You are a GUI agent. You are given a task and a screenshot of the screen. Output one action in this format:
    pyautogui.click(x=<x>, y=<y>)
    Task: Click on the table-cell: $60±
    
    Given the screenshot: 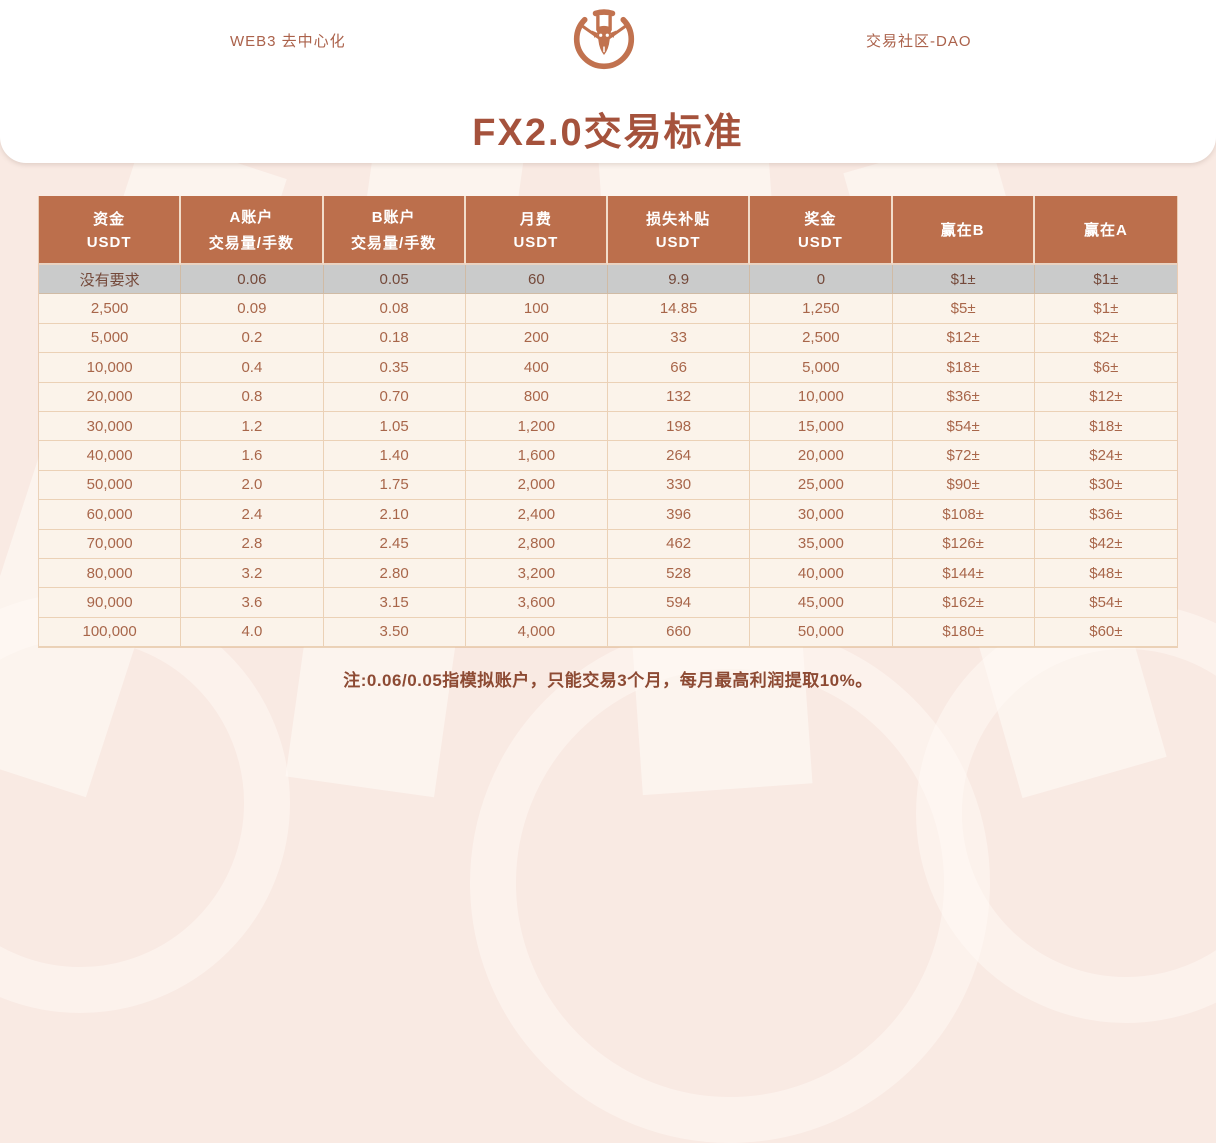 What is the action you would take?
    pyautogui.click(x=1105, y=632)
    